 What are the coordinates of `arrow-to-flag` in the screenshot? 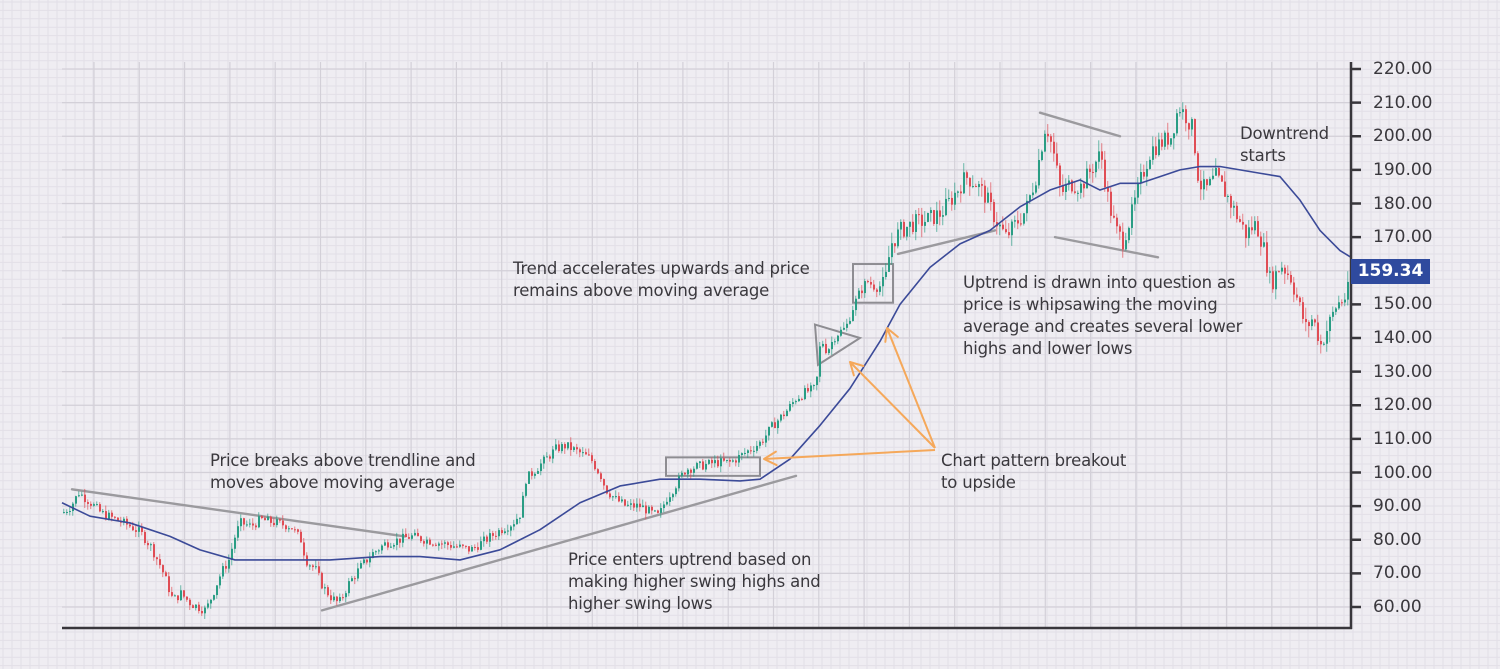 It's located at (910, 388).